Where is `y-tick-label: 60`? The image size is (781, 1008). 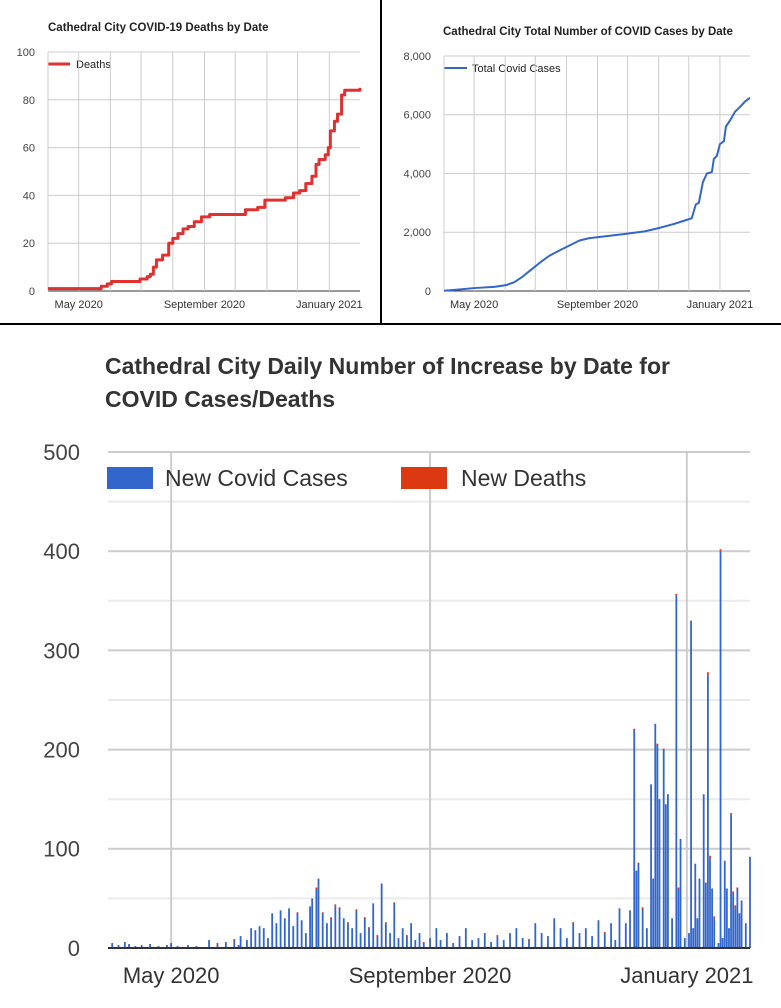 y-tick-label: 60 is located at coordinates (29, 149).